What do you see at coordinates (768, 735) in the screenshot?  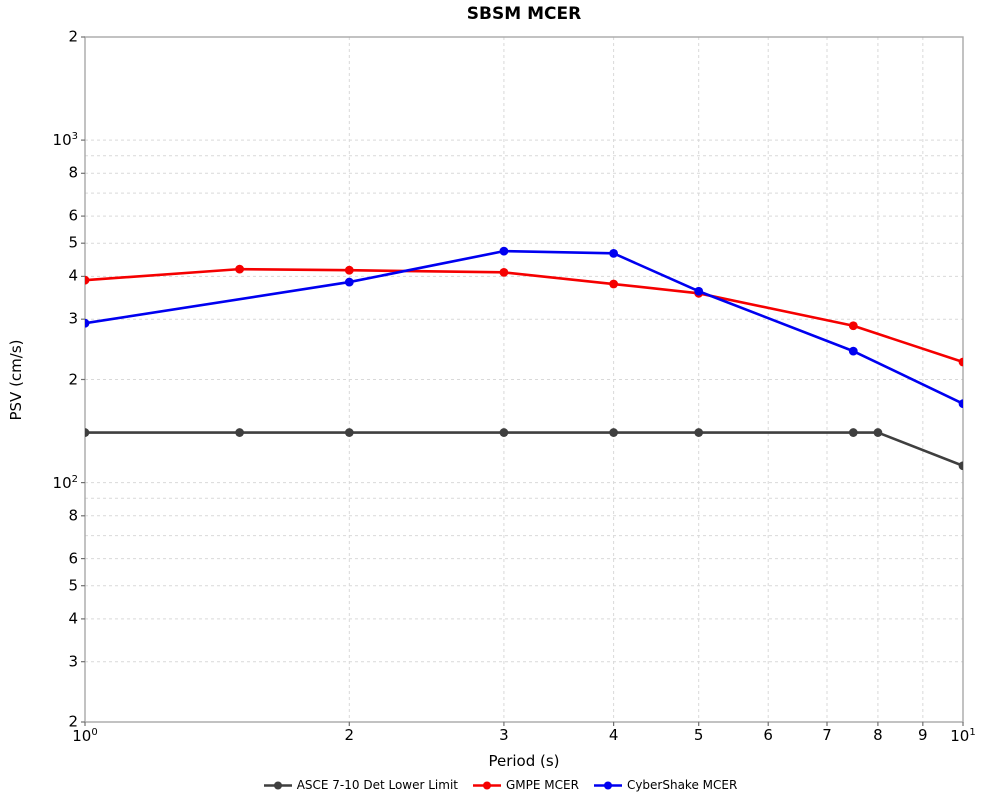 I see `x-tick-label: 6` at bounding box center [768, 735].